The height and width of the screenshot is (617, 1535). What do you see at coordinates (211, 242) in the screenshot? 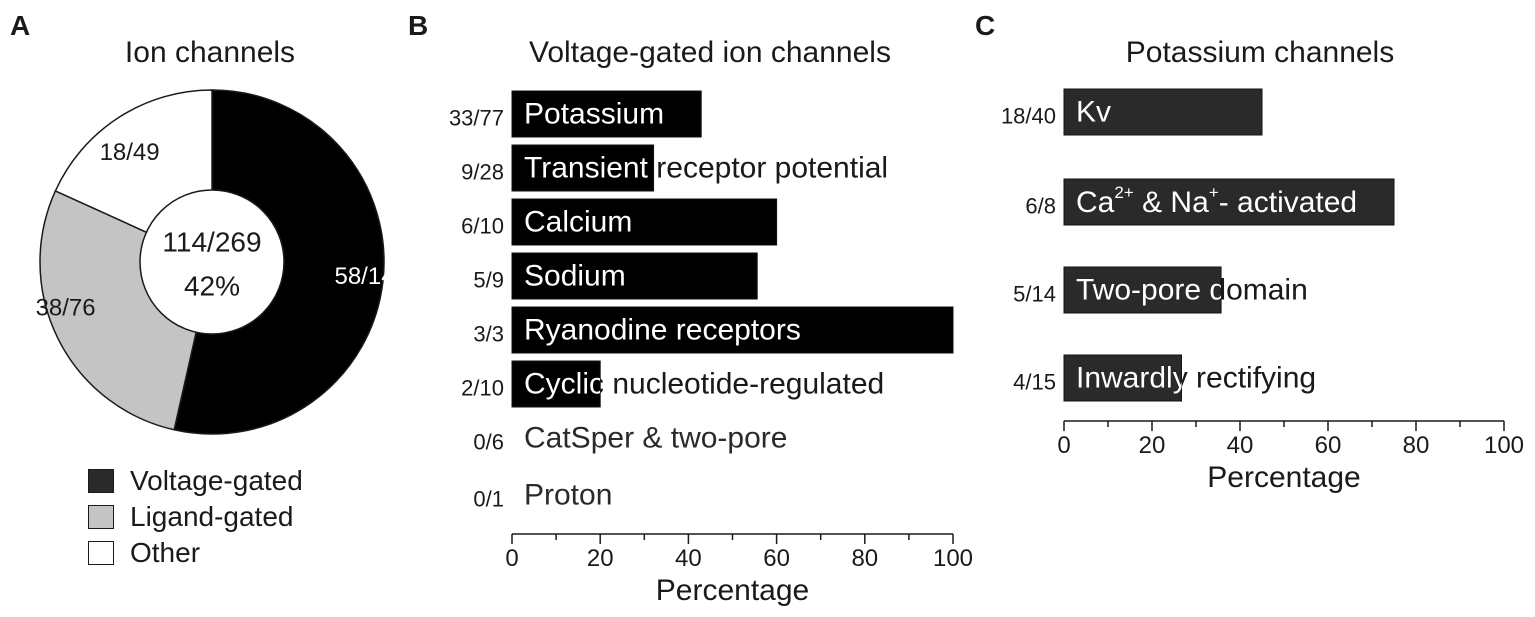
I see `pie-center-count: 114/269` at bounding box center [211, 242].